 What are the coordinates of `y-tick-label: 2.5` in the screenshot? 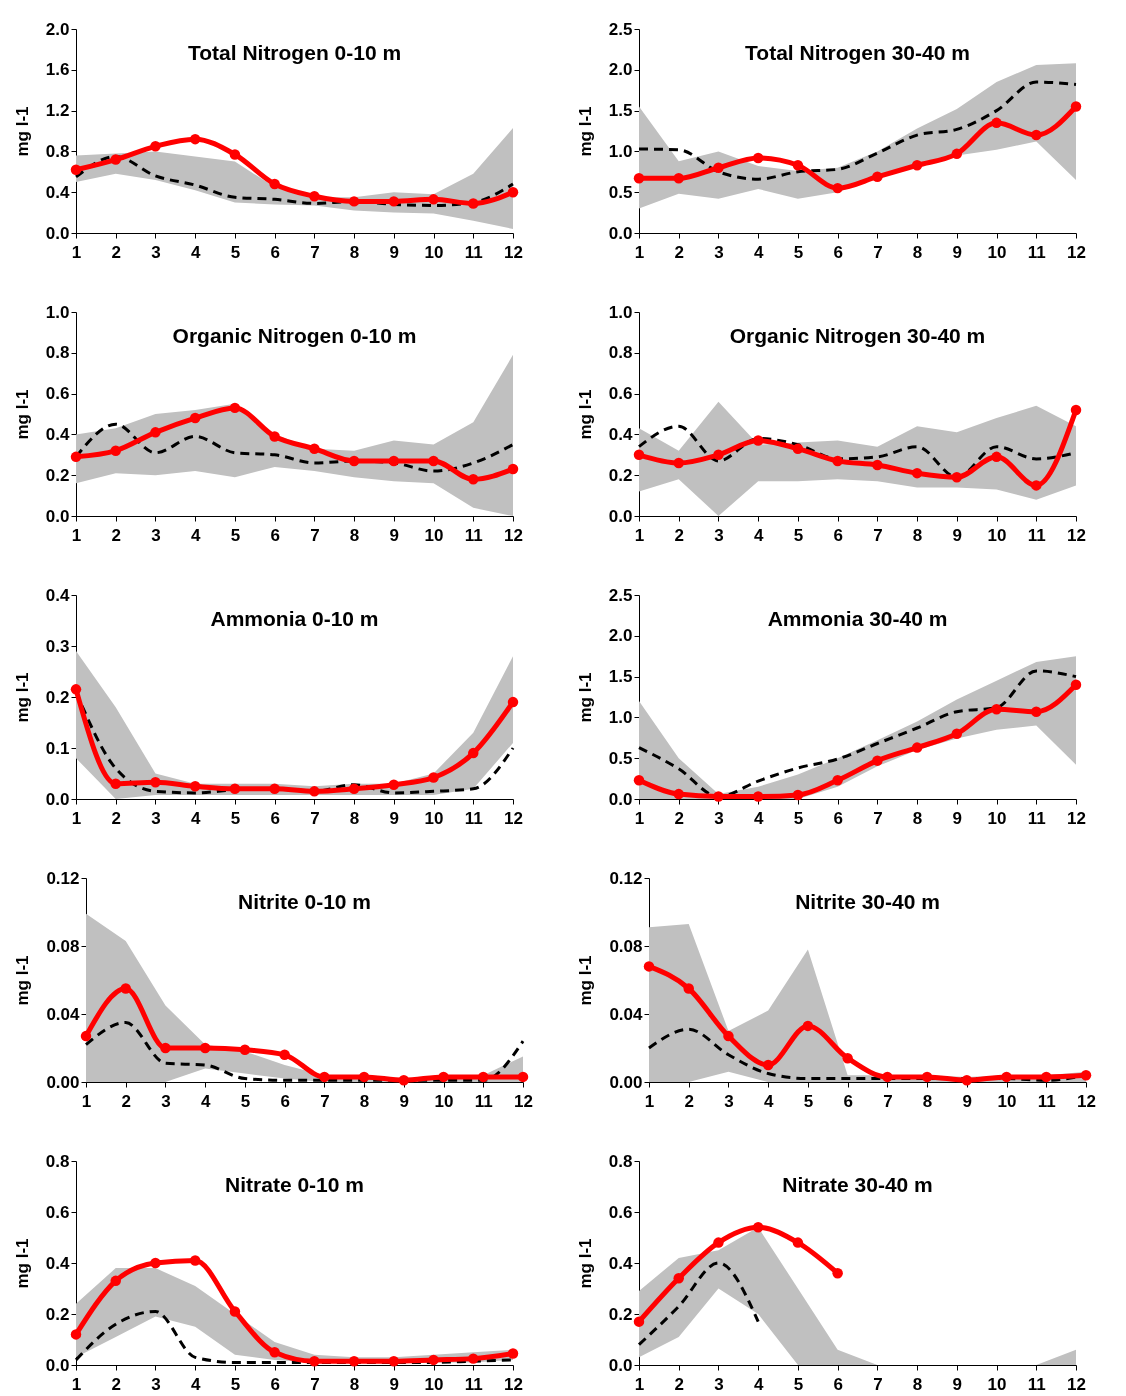 It's located at (620, 29).